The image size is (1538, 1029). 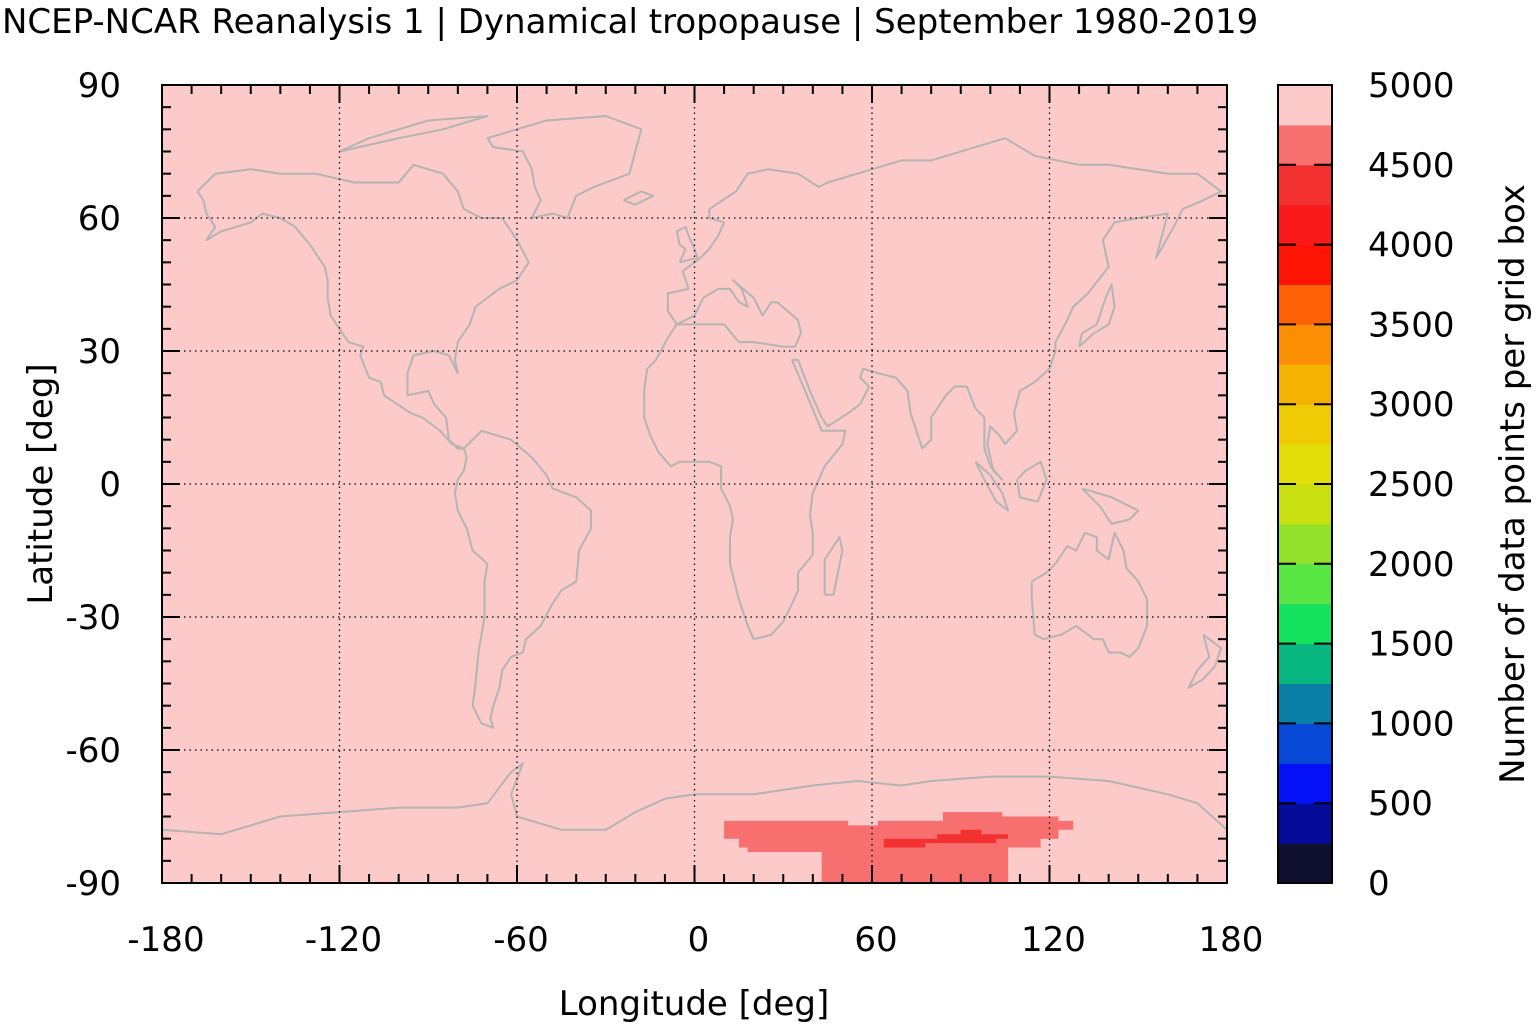 I want to click on coastline-uk, so click(x=687, y=244).